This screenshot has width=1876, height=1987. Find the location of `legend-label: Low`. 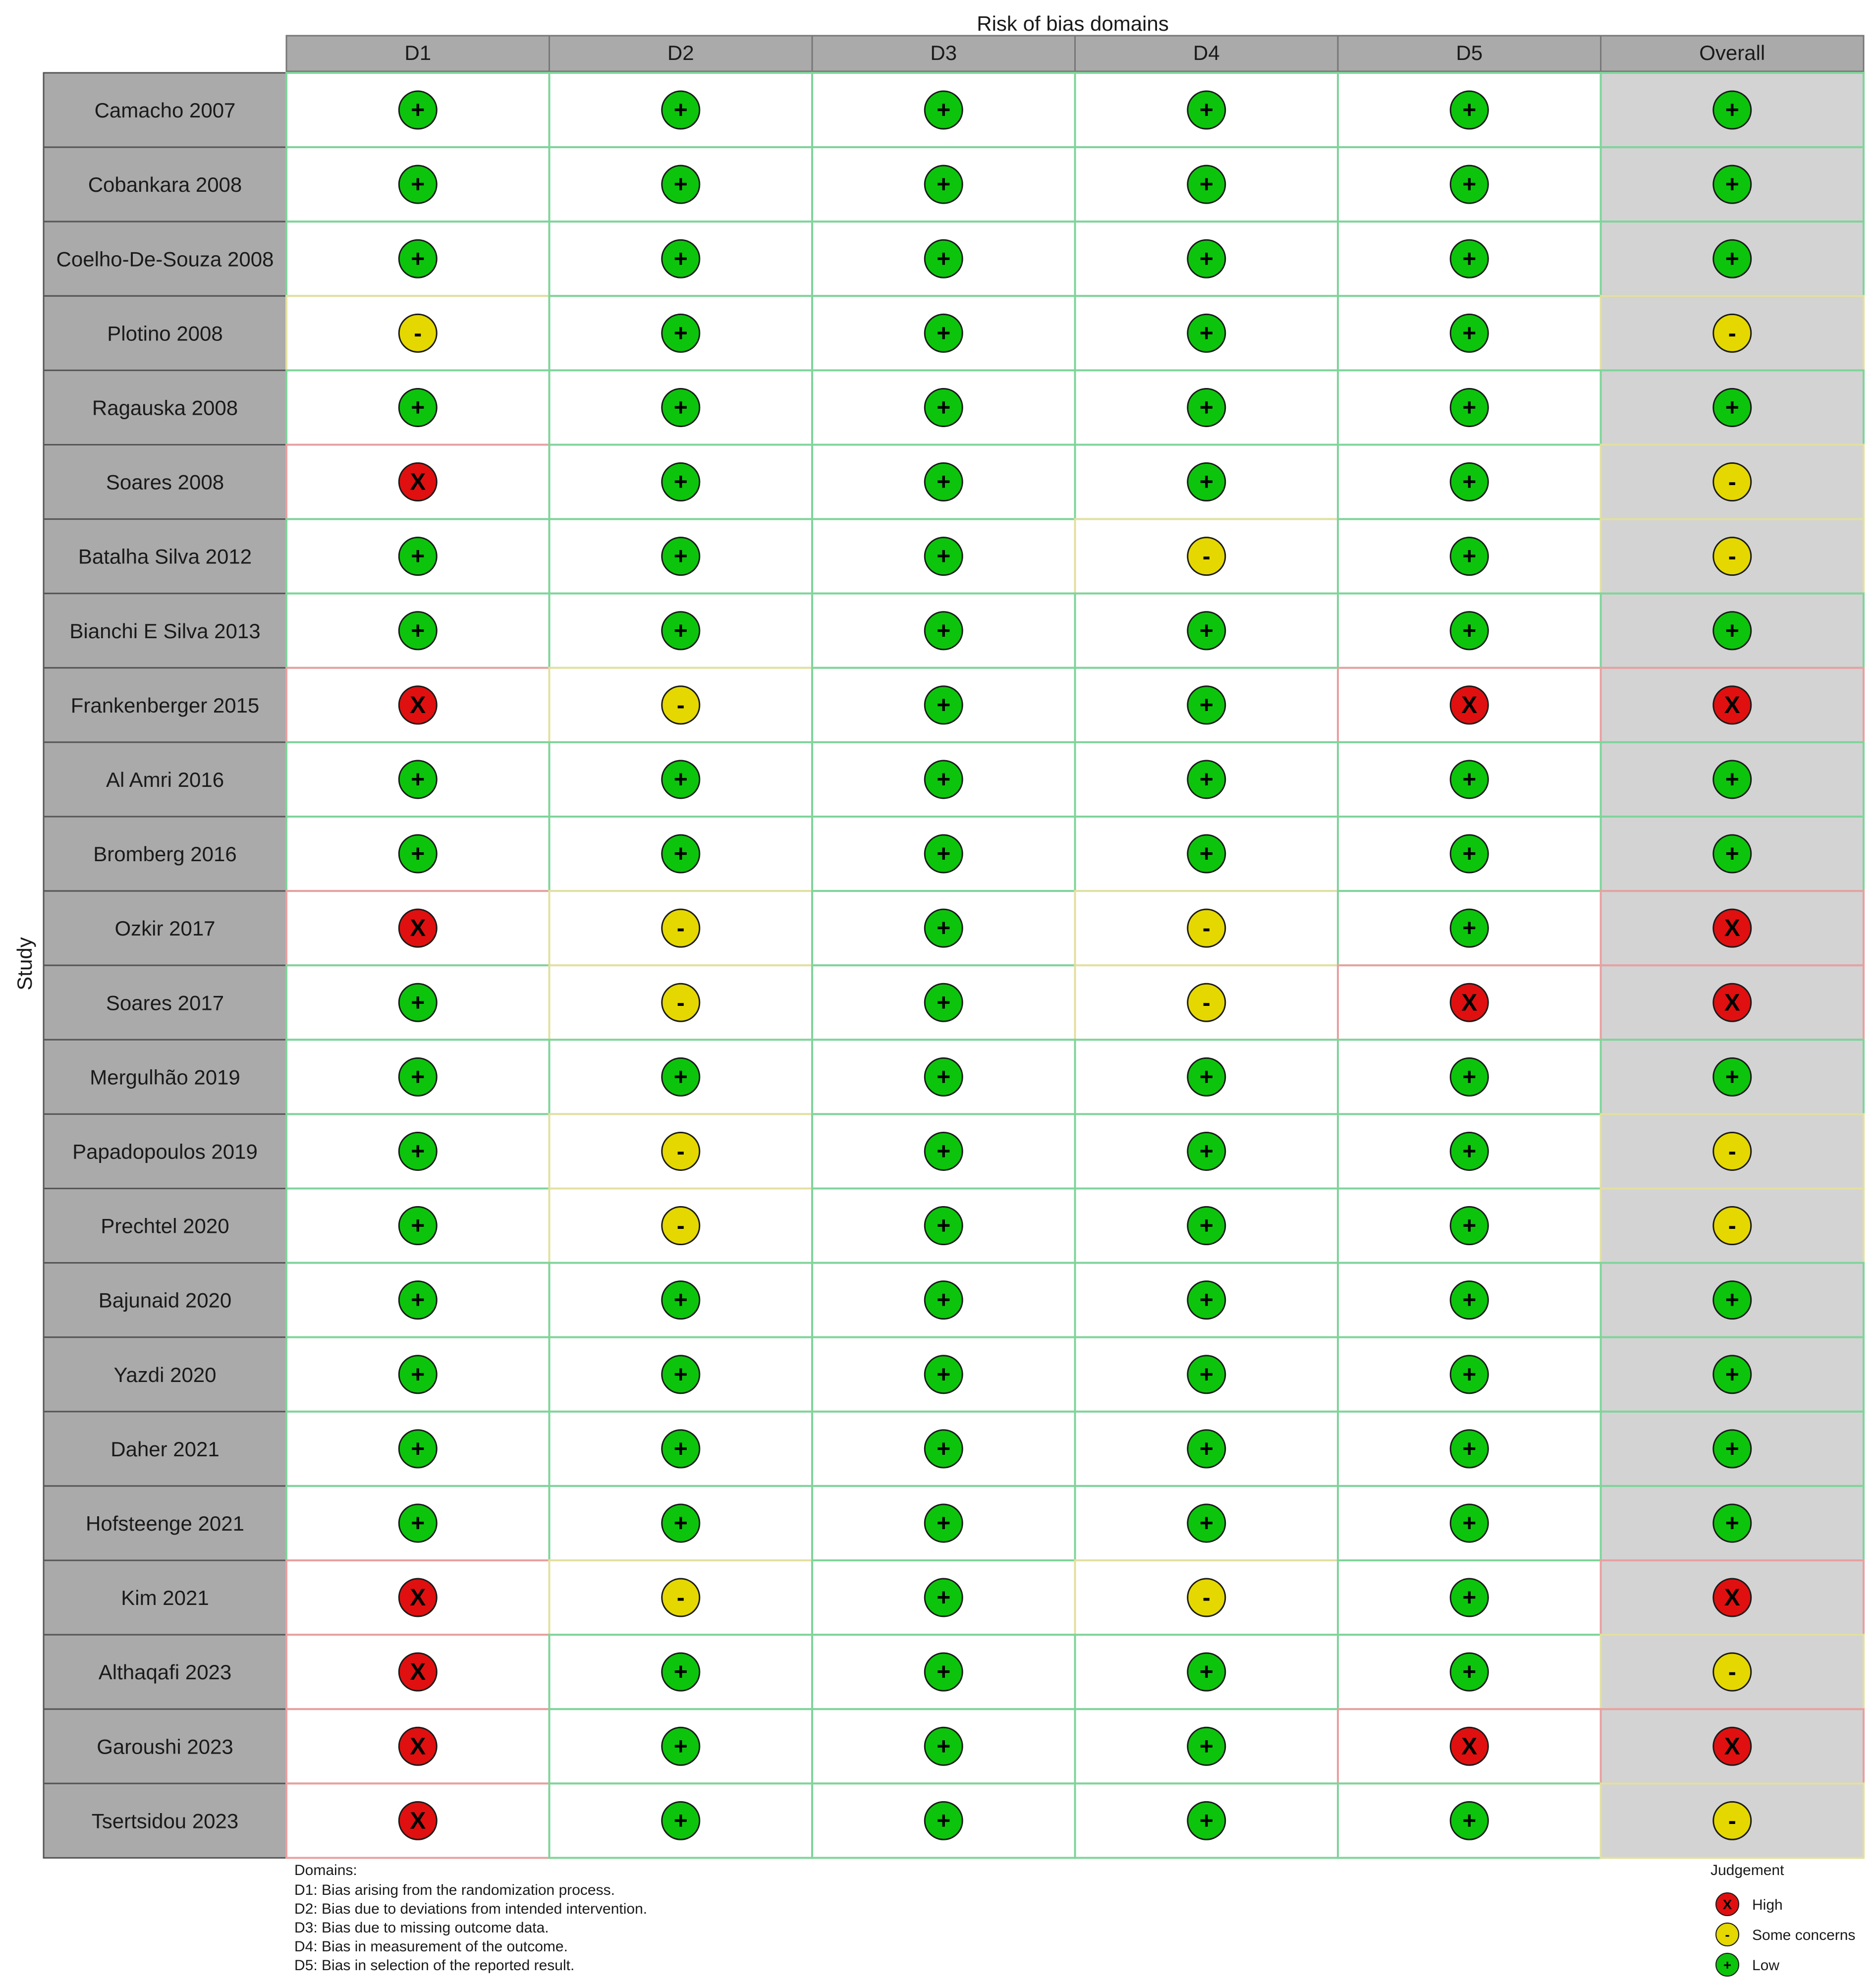

legend-label: Low is located at coordinates (1765, 1965).